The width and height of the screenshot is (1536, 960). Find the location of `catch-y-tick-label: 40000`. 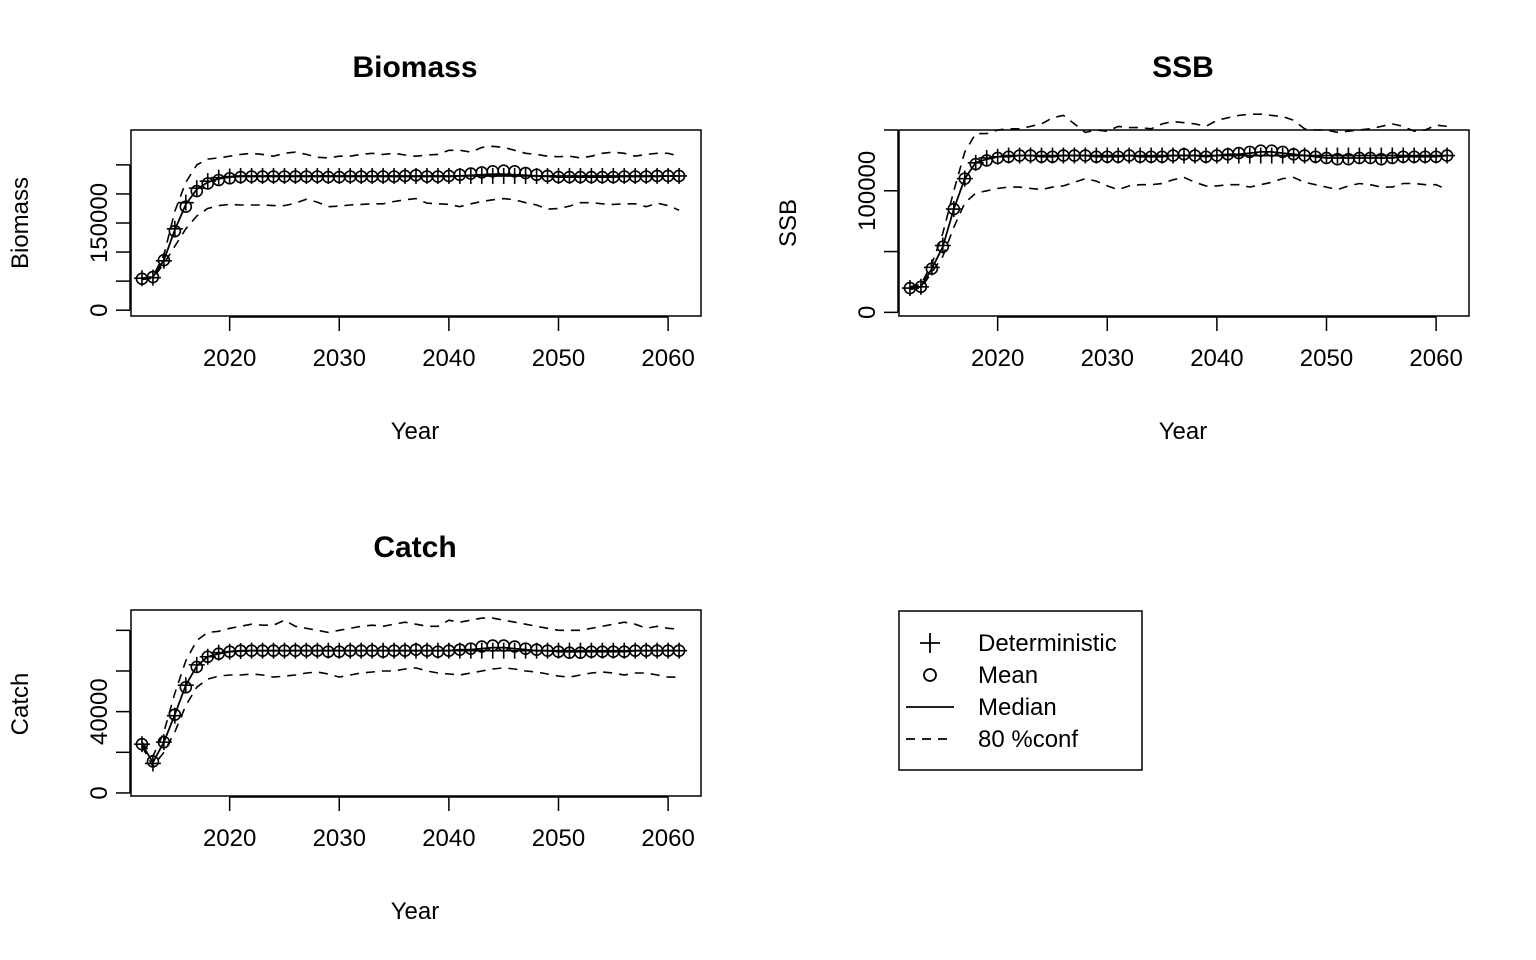

catch-y-tick-label: 40000 is located at coordinates (99, 711).